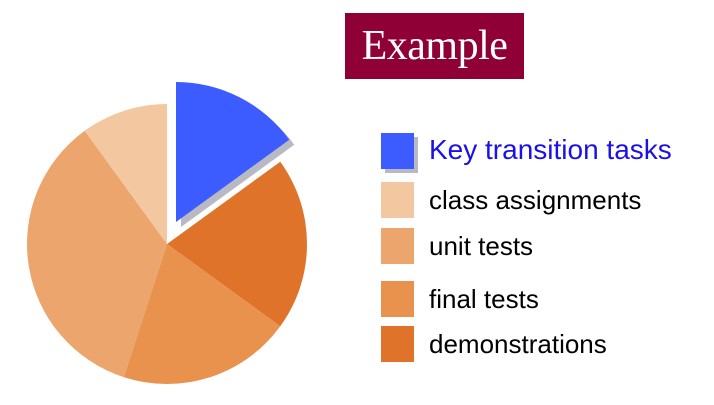  I want to click on pie-slice-class-assignments, so click(125, 174).